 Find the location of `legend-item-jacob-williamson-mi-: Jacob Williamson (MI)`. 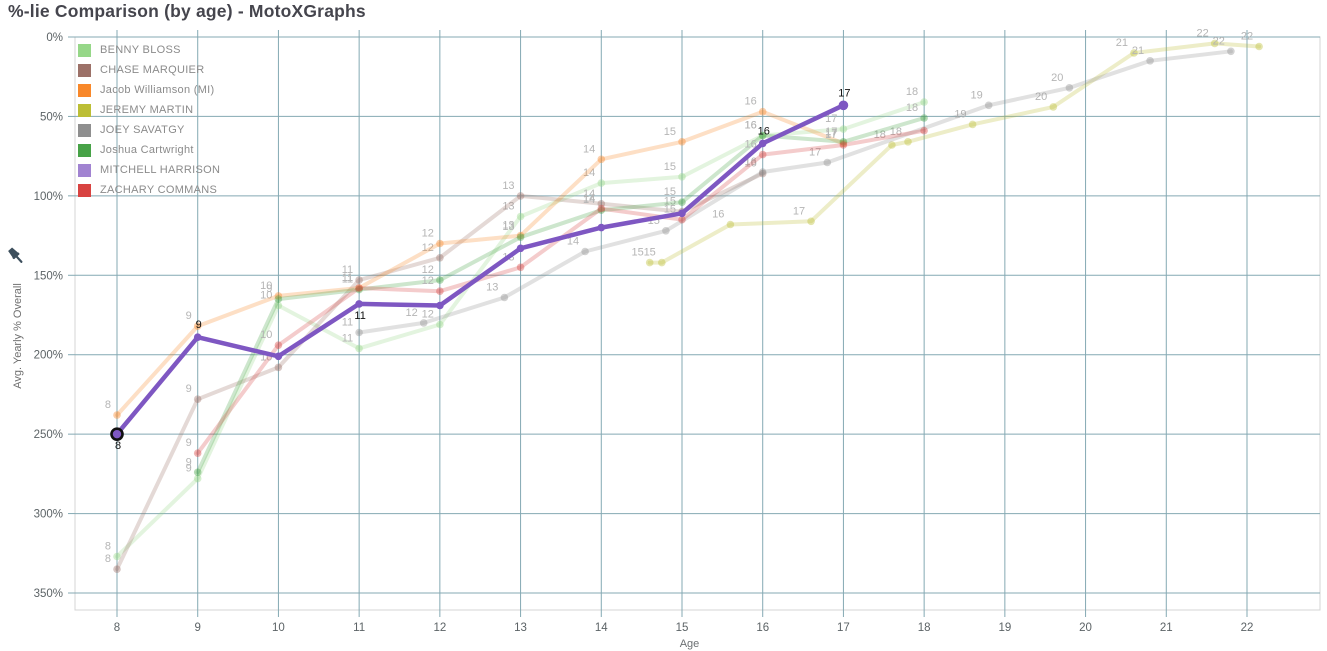

legend-item-jacob-williamson-mi-: Jacob Williamson (MI) is located at coordinates (149, 90).